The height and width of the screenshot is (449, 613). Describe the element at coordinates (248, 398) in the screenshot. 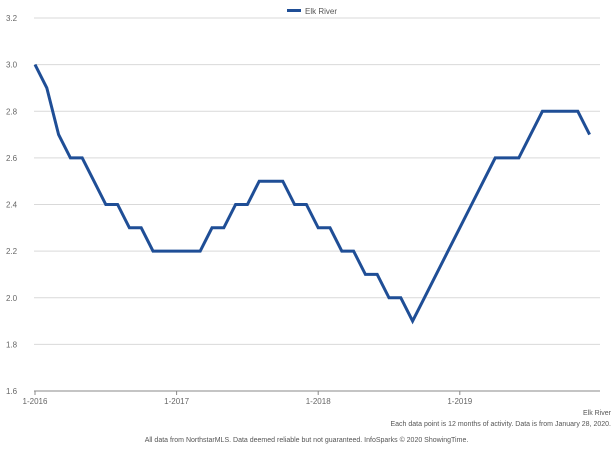

I see `x-axis-ticks: 1-2016 1-2017 1-2018 1-2019` at that location.